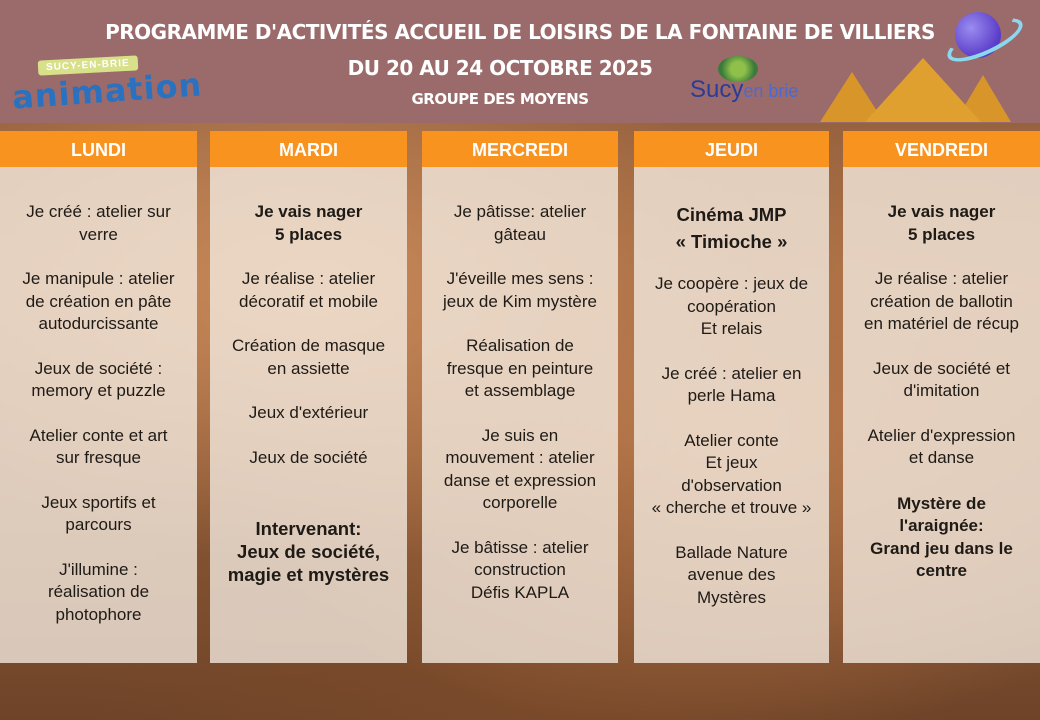 The image size is (1040, 720). Describe the element at coordinates (941, 446) in the screenshot. I see `activity-item: Atelier d'expression et danse` at that location.